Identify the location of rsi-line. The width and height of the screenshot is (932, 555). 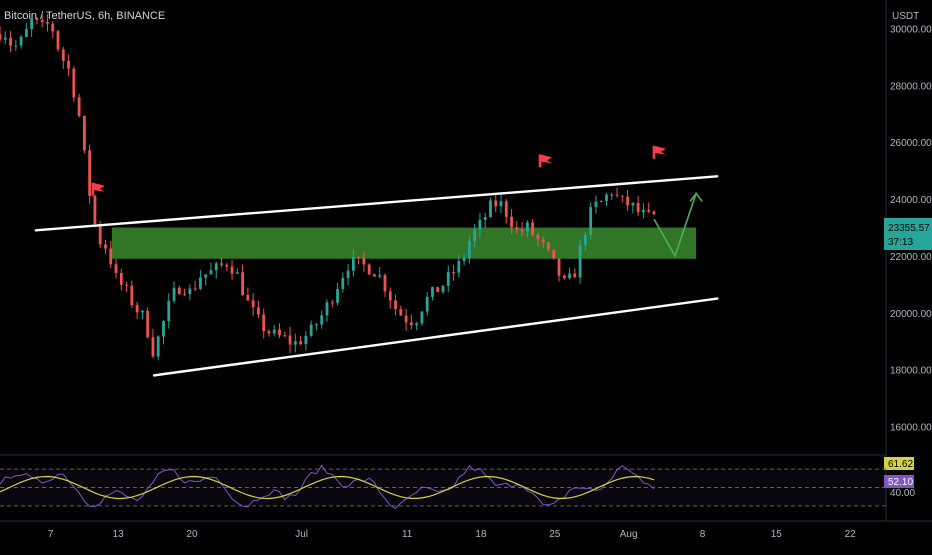
(327, 487).